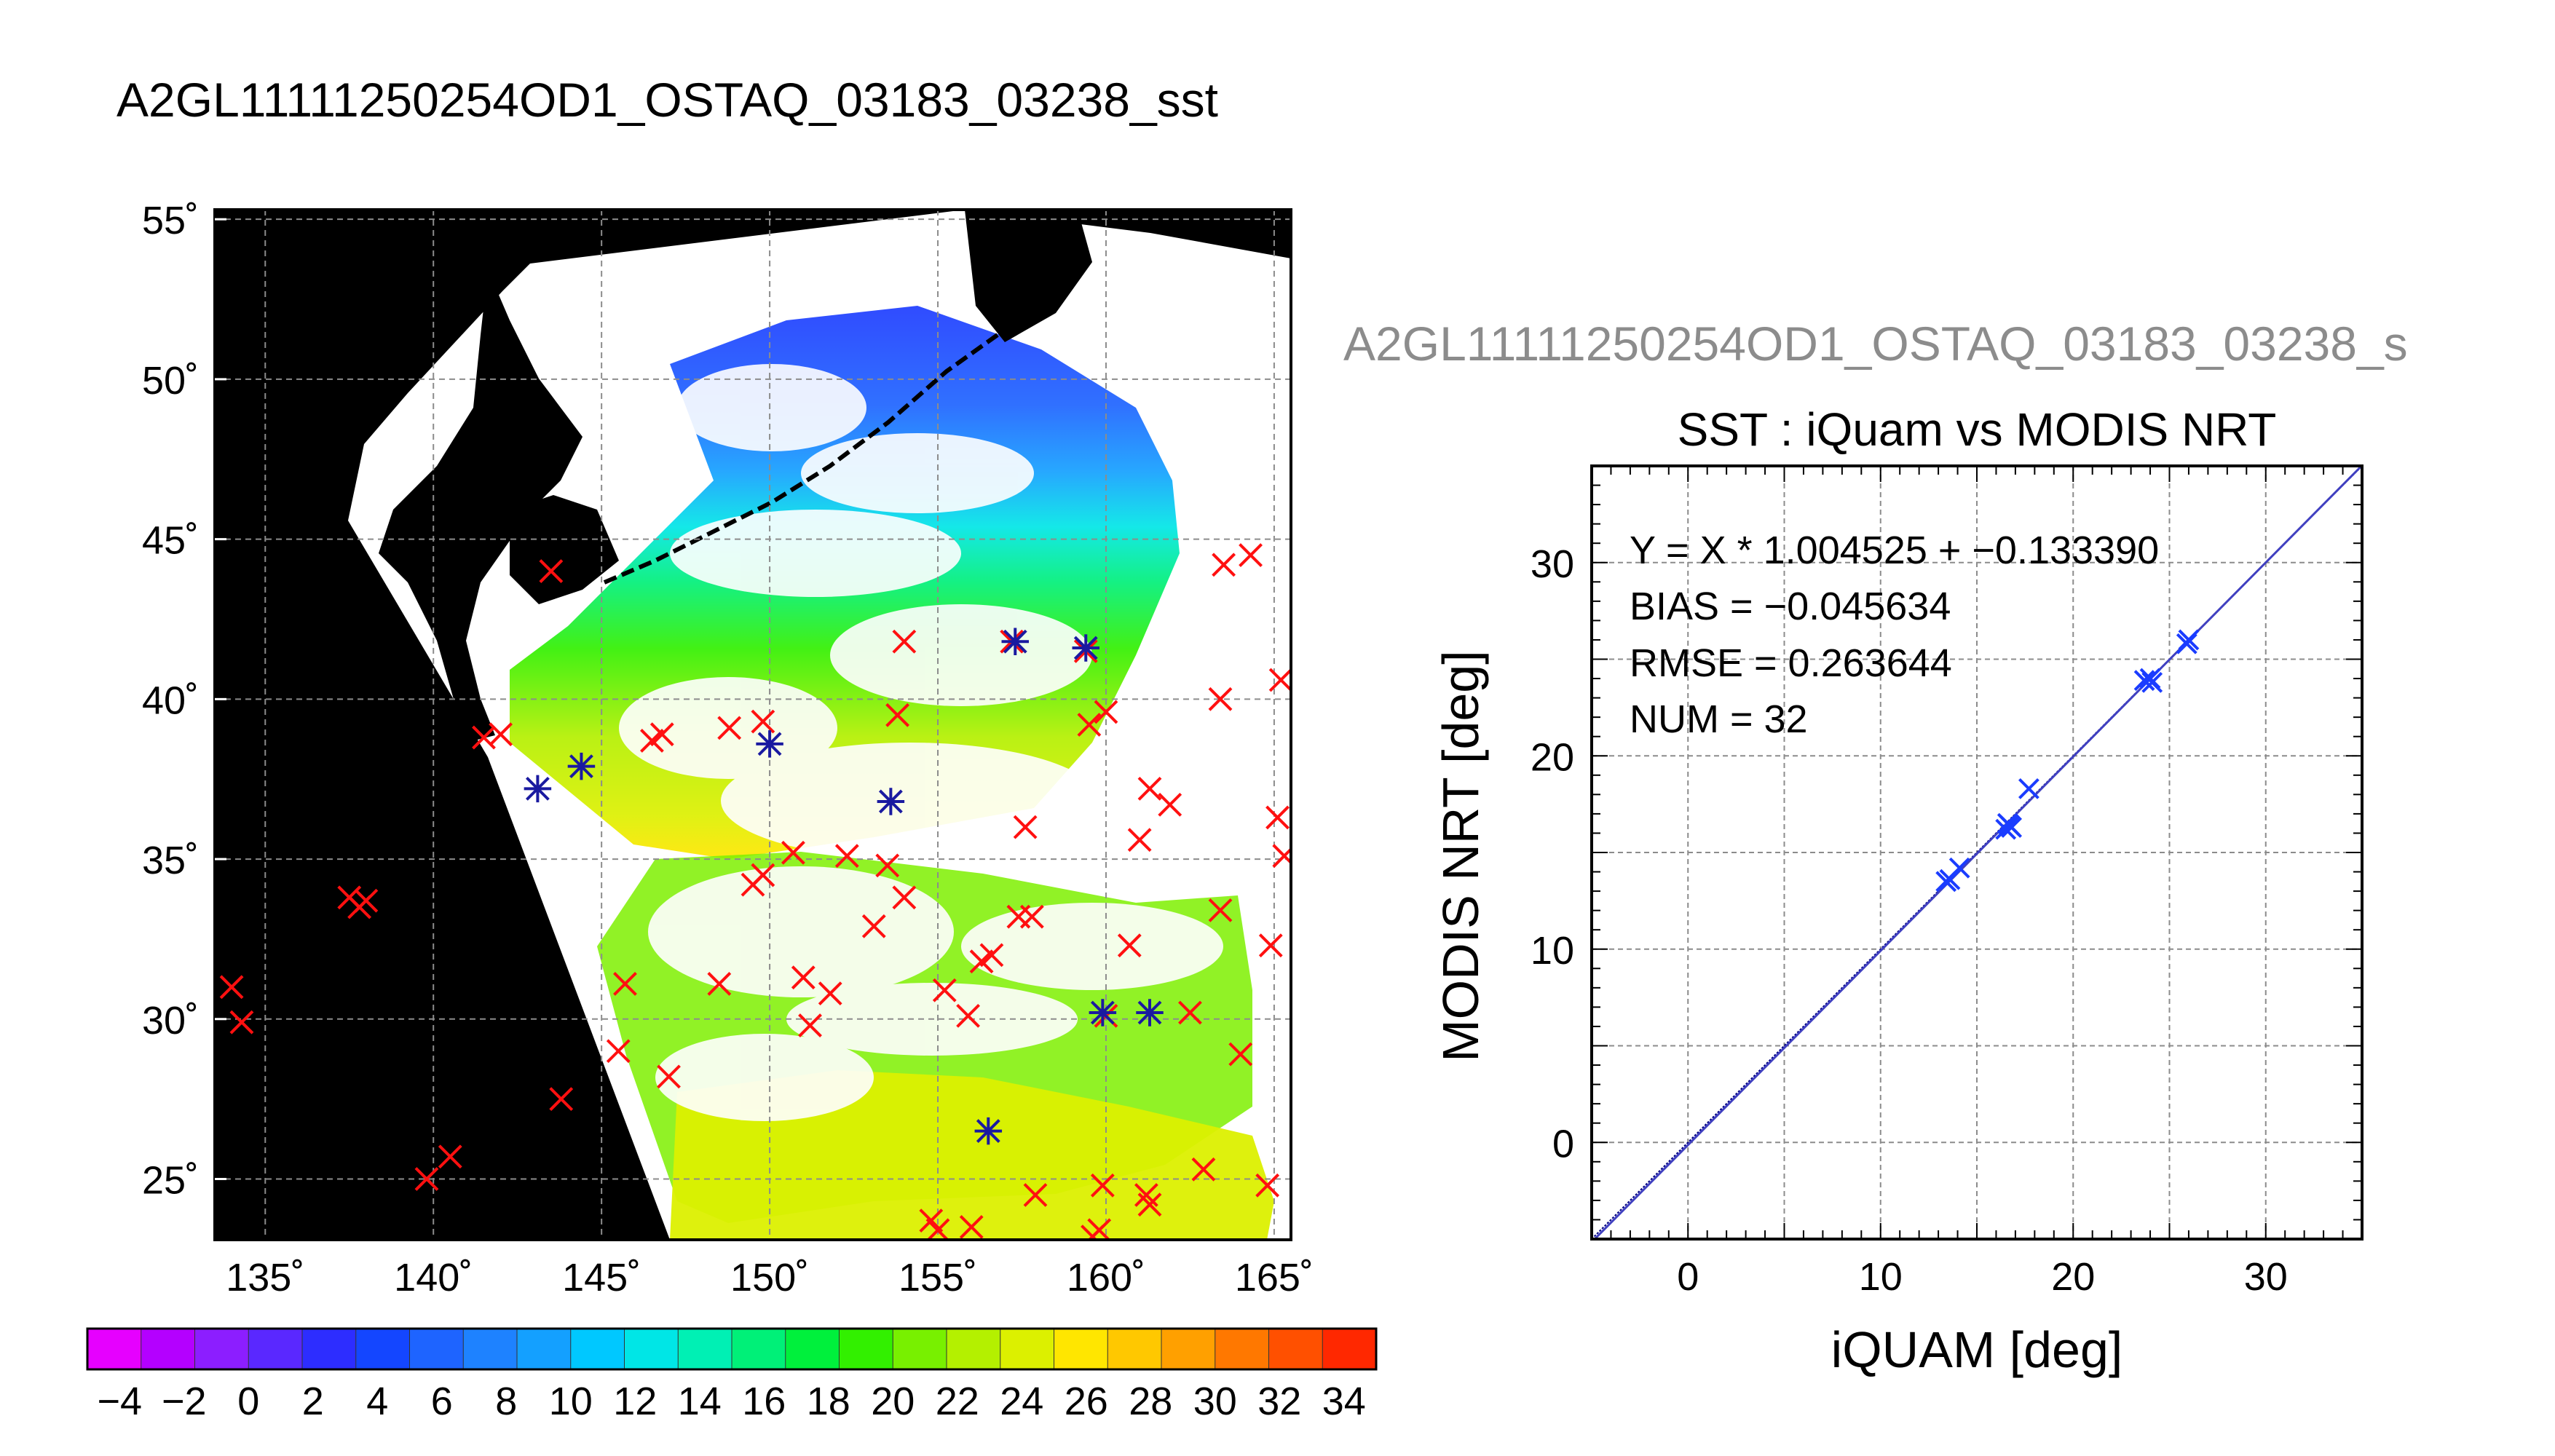  Describe the element at coordinates (1021, 1401) in the screenshot. I see `colorbar-tick-label: 24` at that location.